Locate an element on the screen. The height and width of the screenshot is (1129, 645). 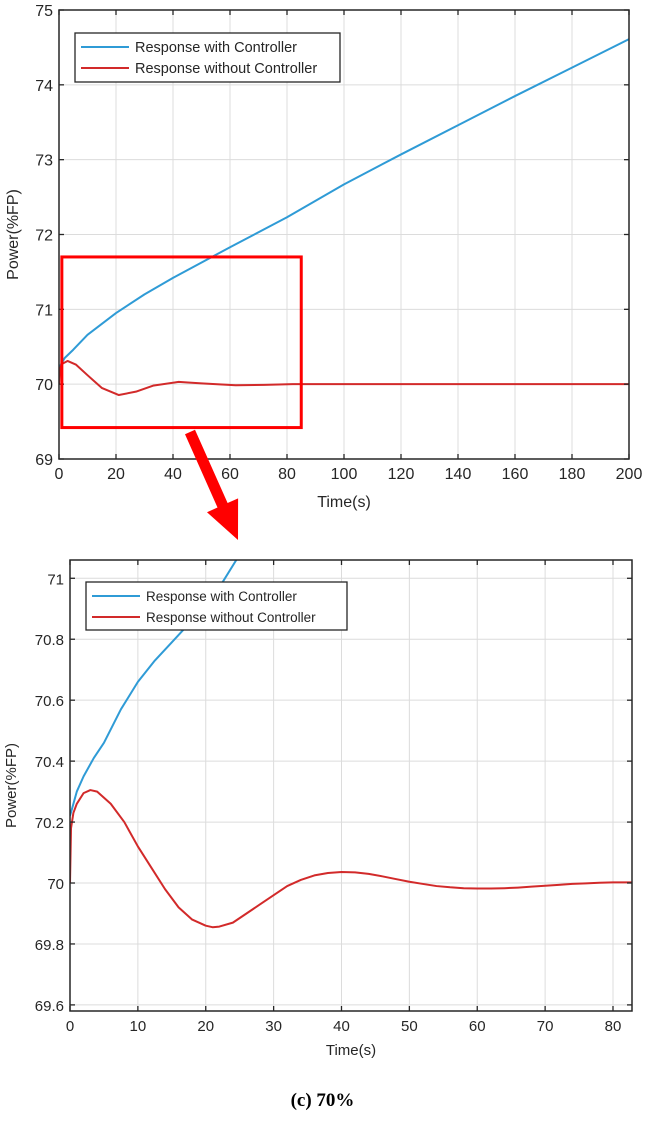
x-tick-label: 160 is located at coordinates (515, 474).